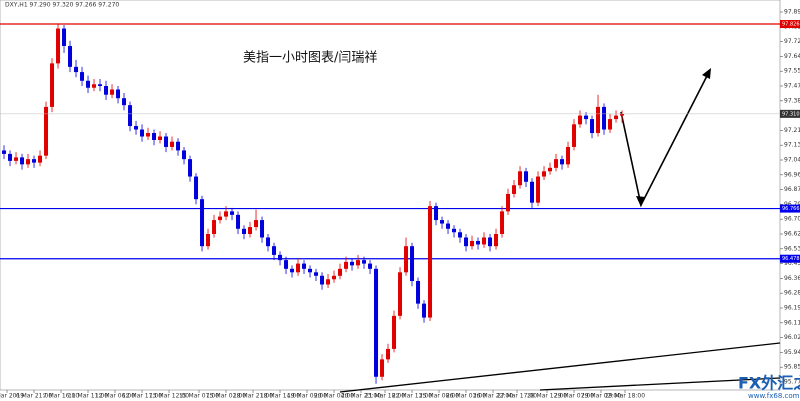 The width and height of the screenshot is (800, 401). What do you see at coordinates (792, 219) in the screenshot?
I see `y-tick-label: 96.705` at bounding box center [792, 219].